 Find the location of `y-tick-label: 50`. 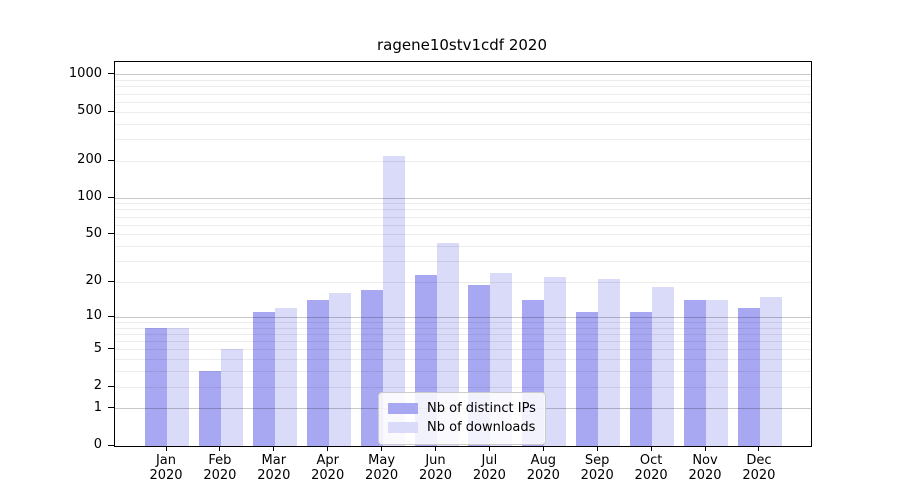

y-tick-label: 50 is located at coordinates (93, 233).